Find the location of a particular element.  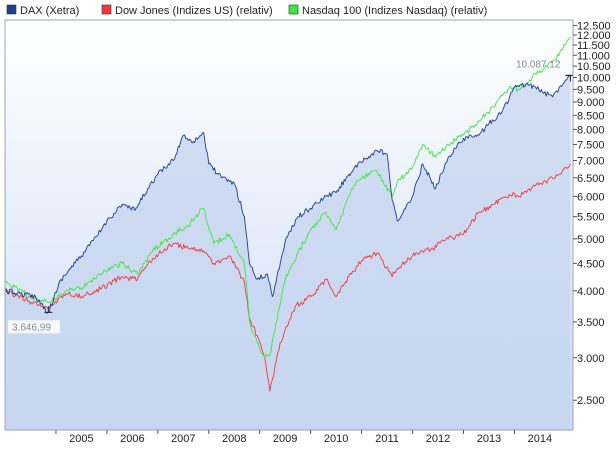

y-tick-label: 6.000 is located at coordinates (591, 197).